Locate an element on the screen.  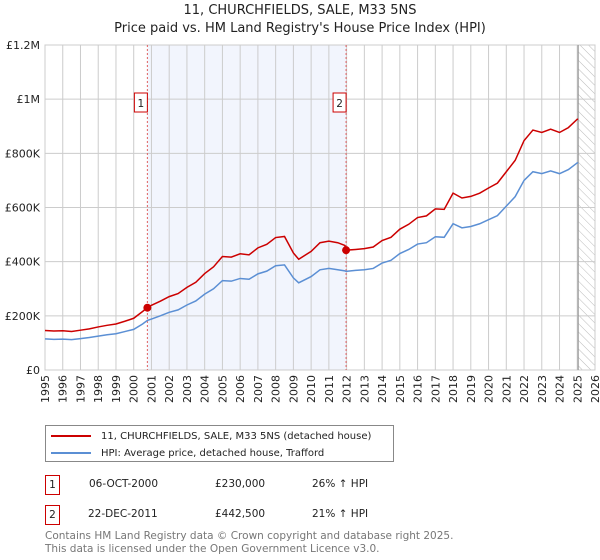
x-tick-label: 2003 is located at coordinates (187, 389).